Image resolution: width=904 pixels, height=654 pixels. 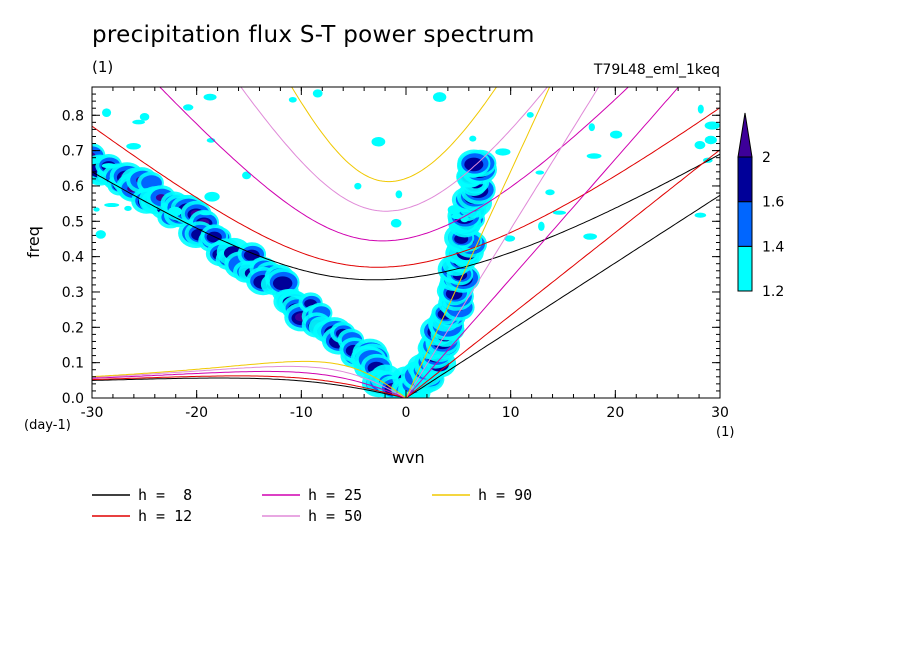 I want to click on y-tick-label: 0.0, so click(x=73, y=399).